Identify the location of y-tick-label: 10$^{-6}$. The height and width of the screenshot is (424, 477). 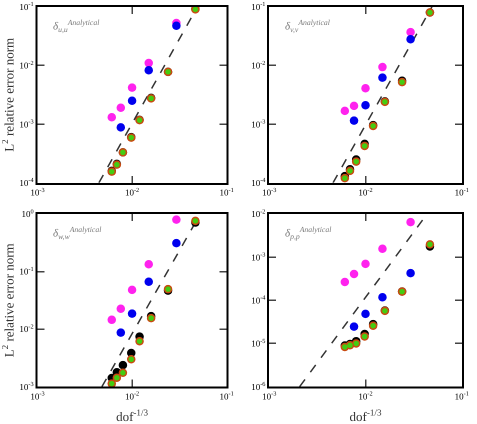
(258, 386).